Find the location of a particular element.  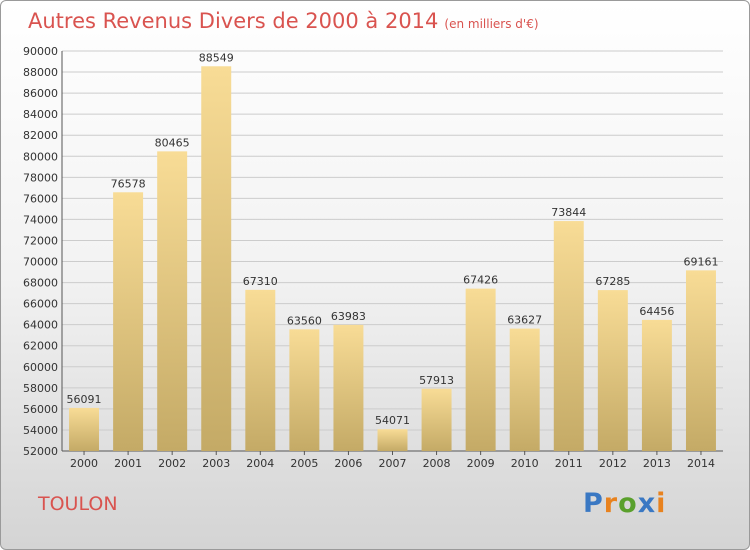

y-tick-label: 64000 is located at coordinates (40, 325).